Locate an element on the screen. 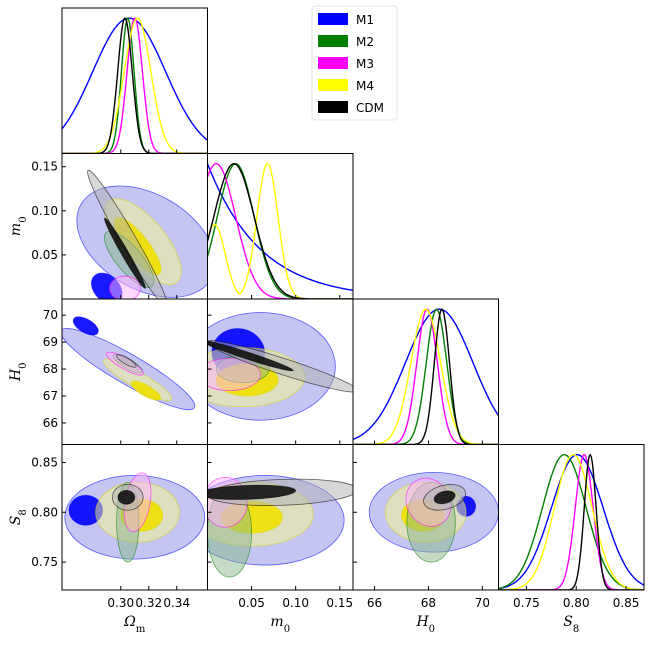  x-tick-label: 66 is located at coordinates (374, 603).